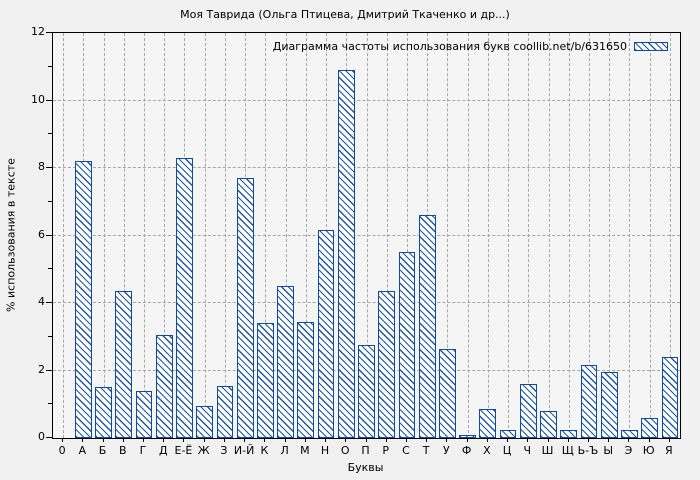 The width and height of the screenshot is (700, 480). I want to click on bar-Е-Ё, so click(184, 297).